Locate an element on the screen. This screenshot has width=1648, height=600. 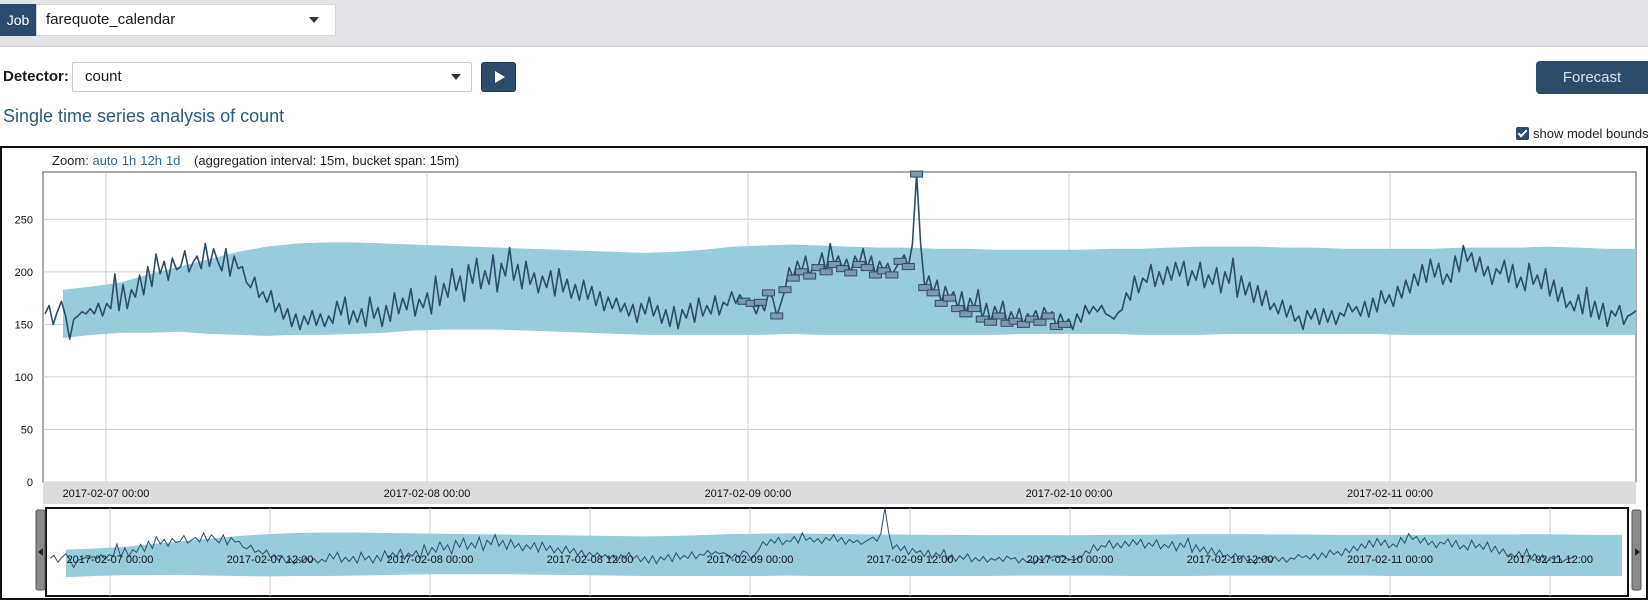
zoom-1h-link: 1h is located at coordinates (129, 160).